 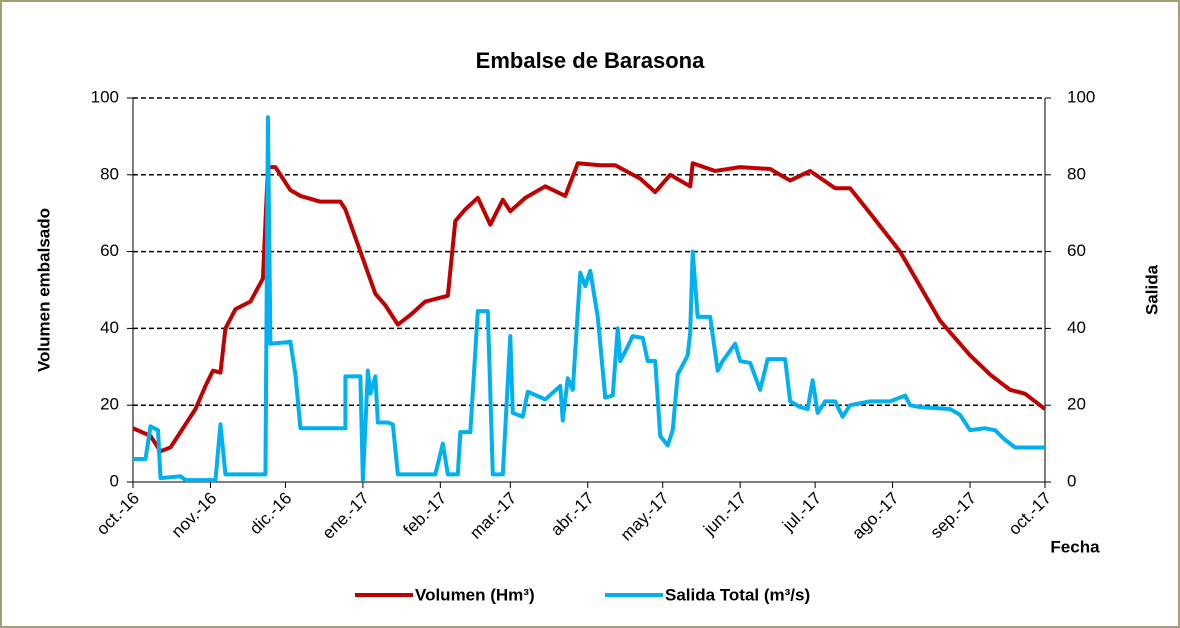 I want to click on y2-tick-label: 60, so click(x=1076, y=250).